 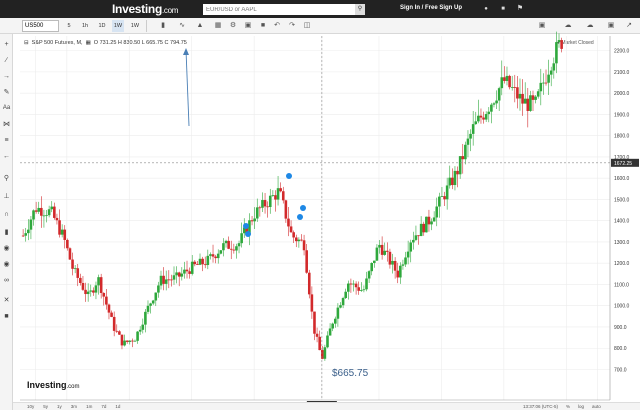 What do you see at coordinates (568, 25) in the screenshot?
I see `cloud-save-icon: ☁` at bounding box center [568, 25].